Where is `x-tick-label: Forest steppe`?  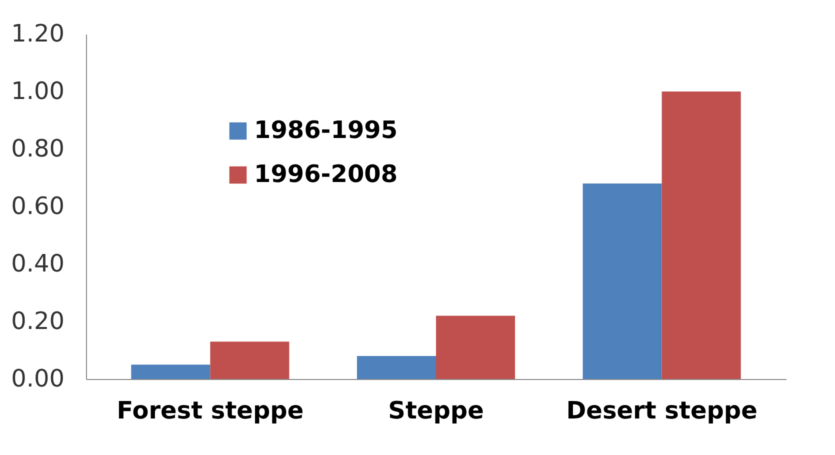 x-tick-label: Forest steppe is located at coordinates (210, 410).